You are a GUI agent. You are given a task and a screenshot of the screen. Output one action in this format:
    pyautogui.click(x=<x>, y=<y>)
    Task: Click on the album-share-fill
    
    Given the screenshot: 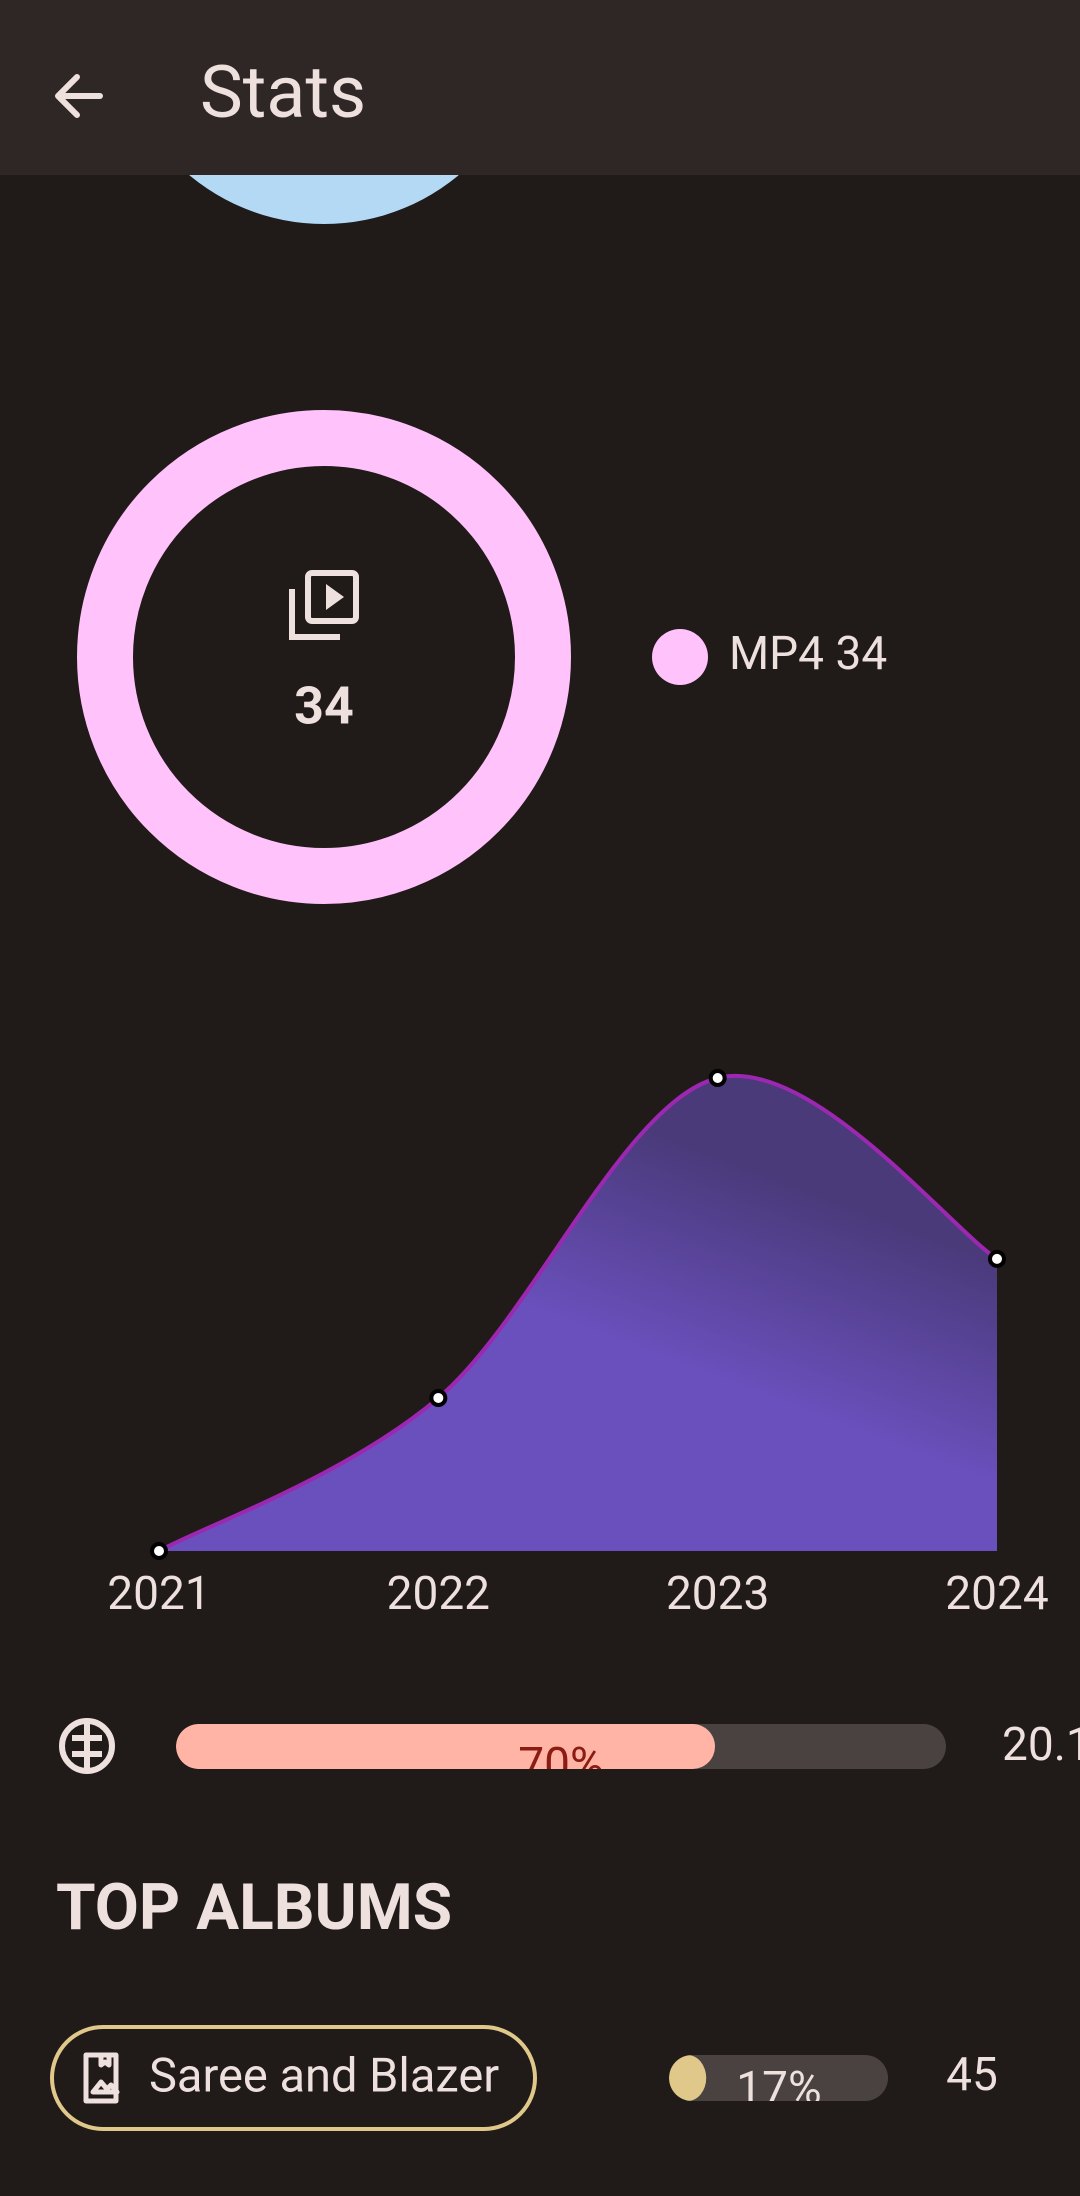 What is the action you would take?
    pyautogui.click(x=688, y=2078)
    